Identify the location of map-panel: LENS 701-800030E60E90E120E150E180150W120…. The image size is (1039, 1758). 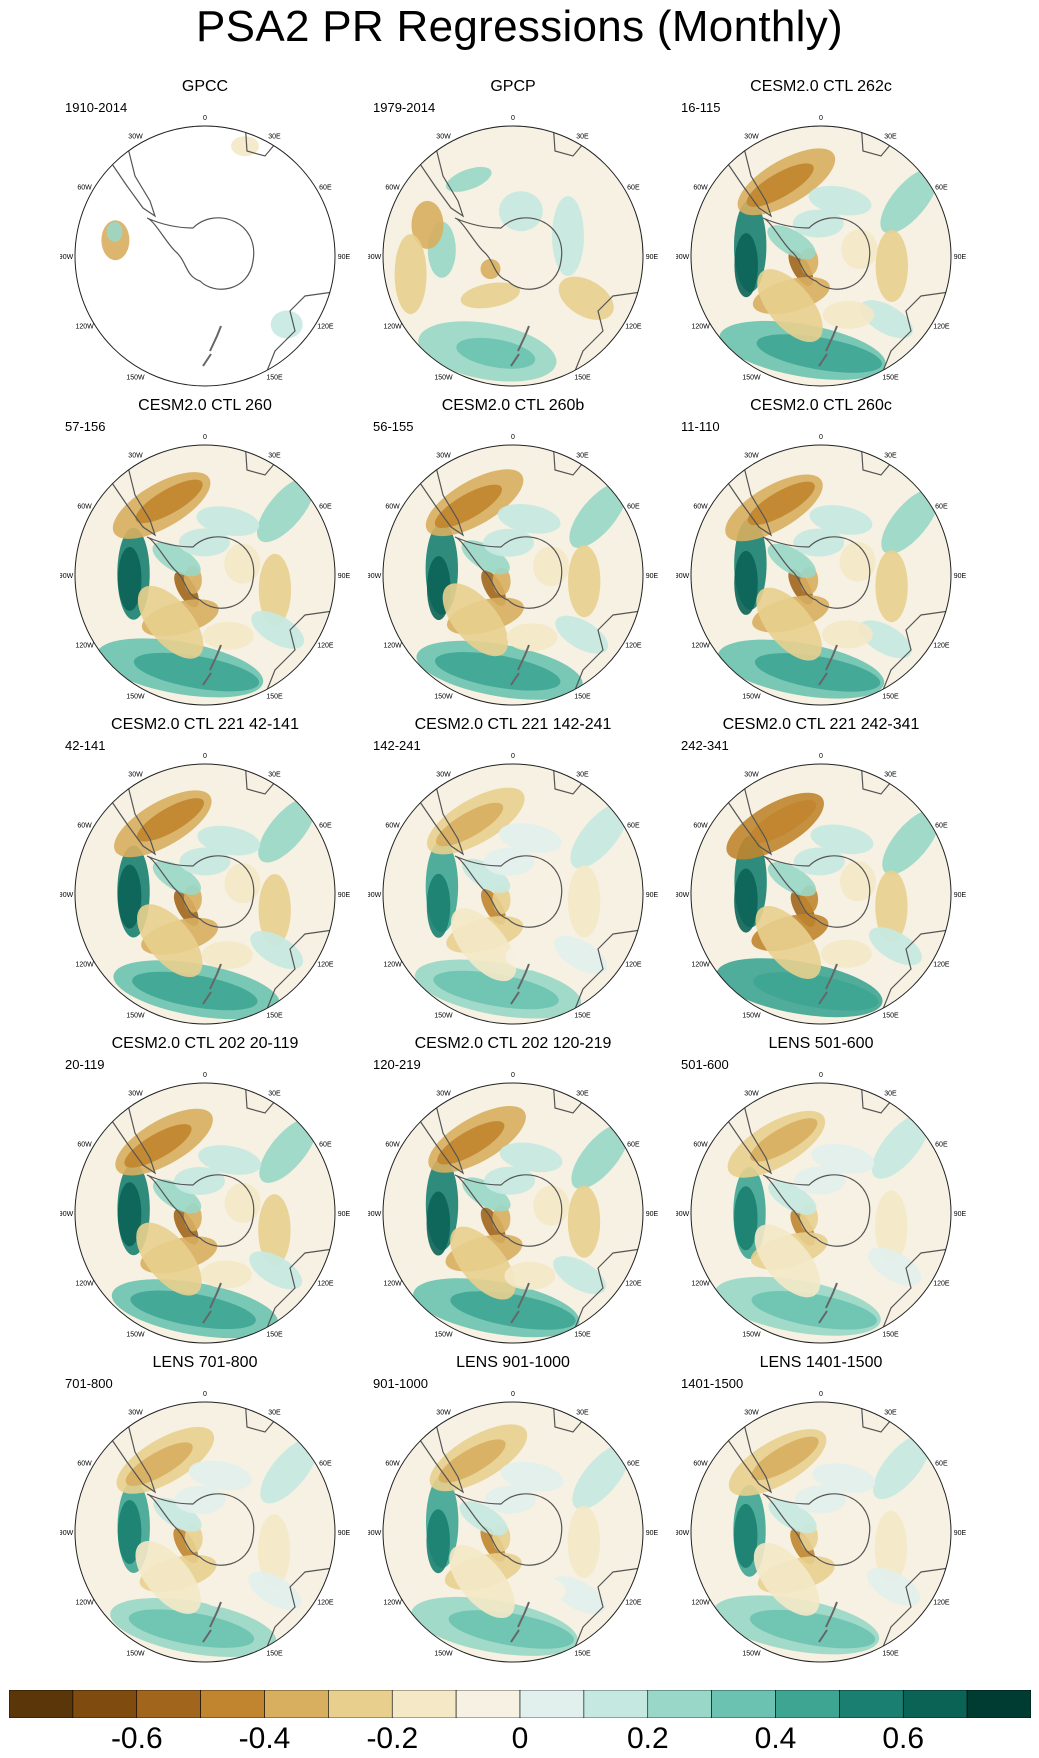
(205, 1513).